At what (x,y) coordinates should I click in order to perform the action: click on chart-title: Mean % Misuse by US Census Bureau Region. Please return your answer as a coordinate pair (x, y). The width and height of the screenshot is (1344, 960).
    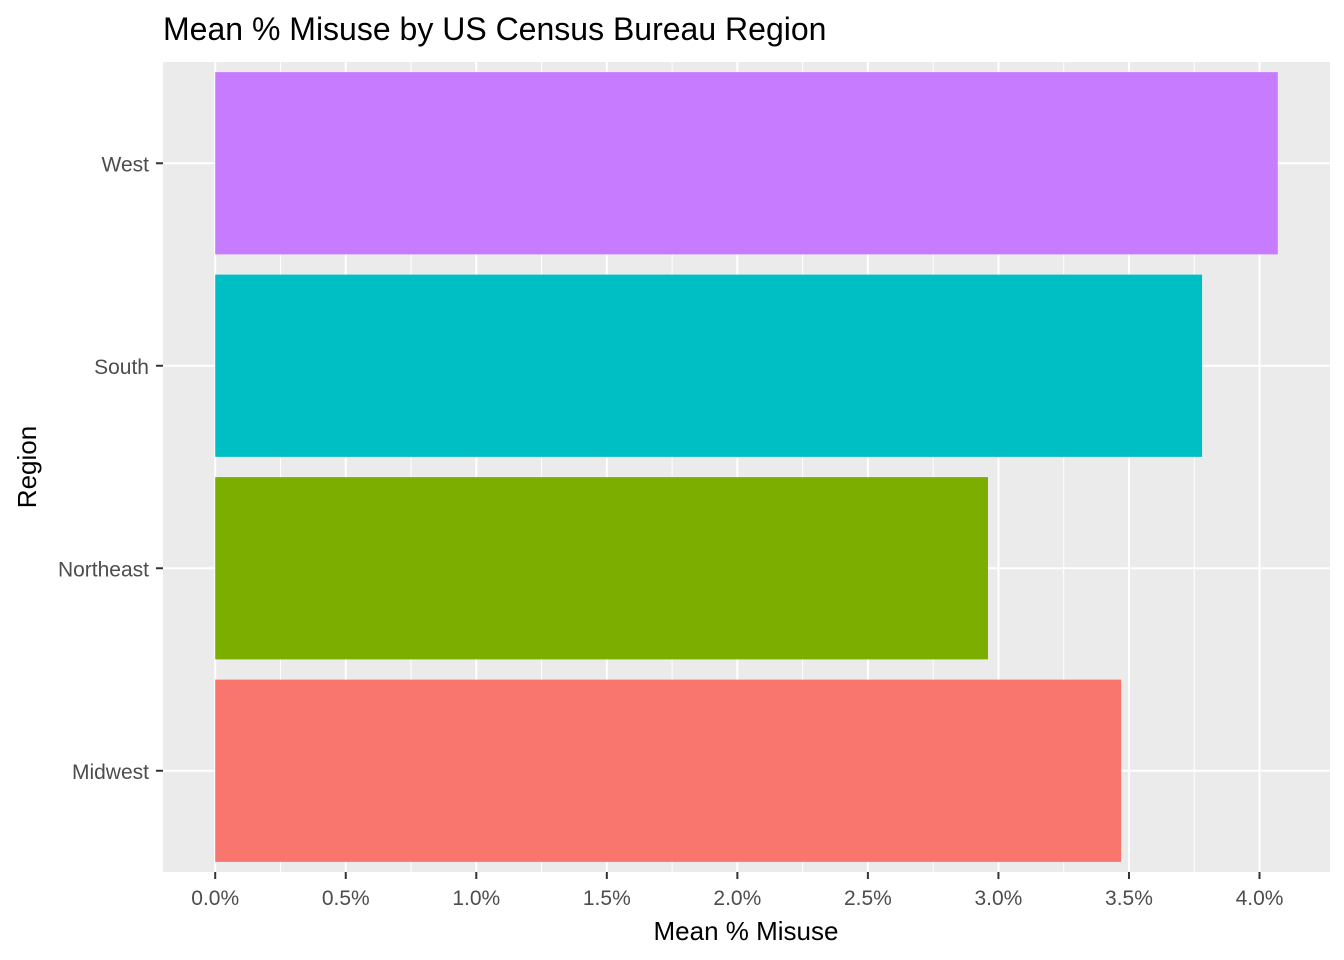
    Looking at the image, I should click on (494, 29).